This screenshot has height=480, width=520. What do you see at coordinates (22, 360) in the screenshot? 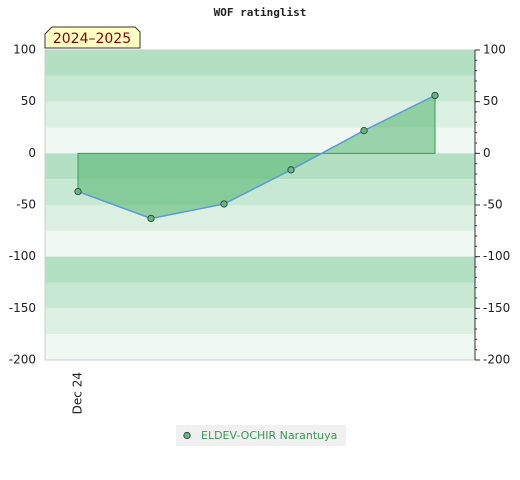
I see `y-tick-label: -200` at bounding box center [22, 360].